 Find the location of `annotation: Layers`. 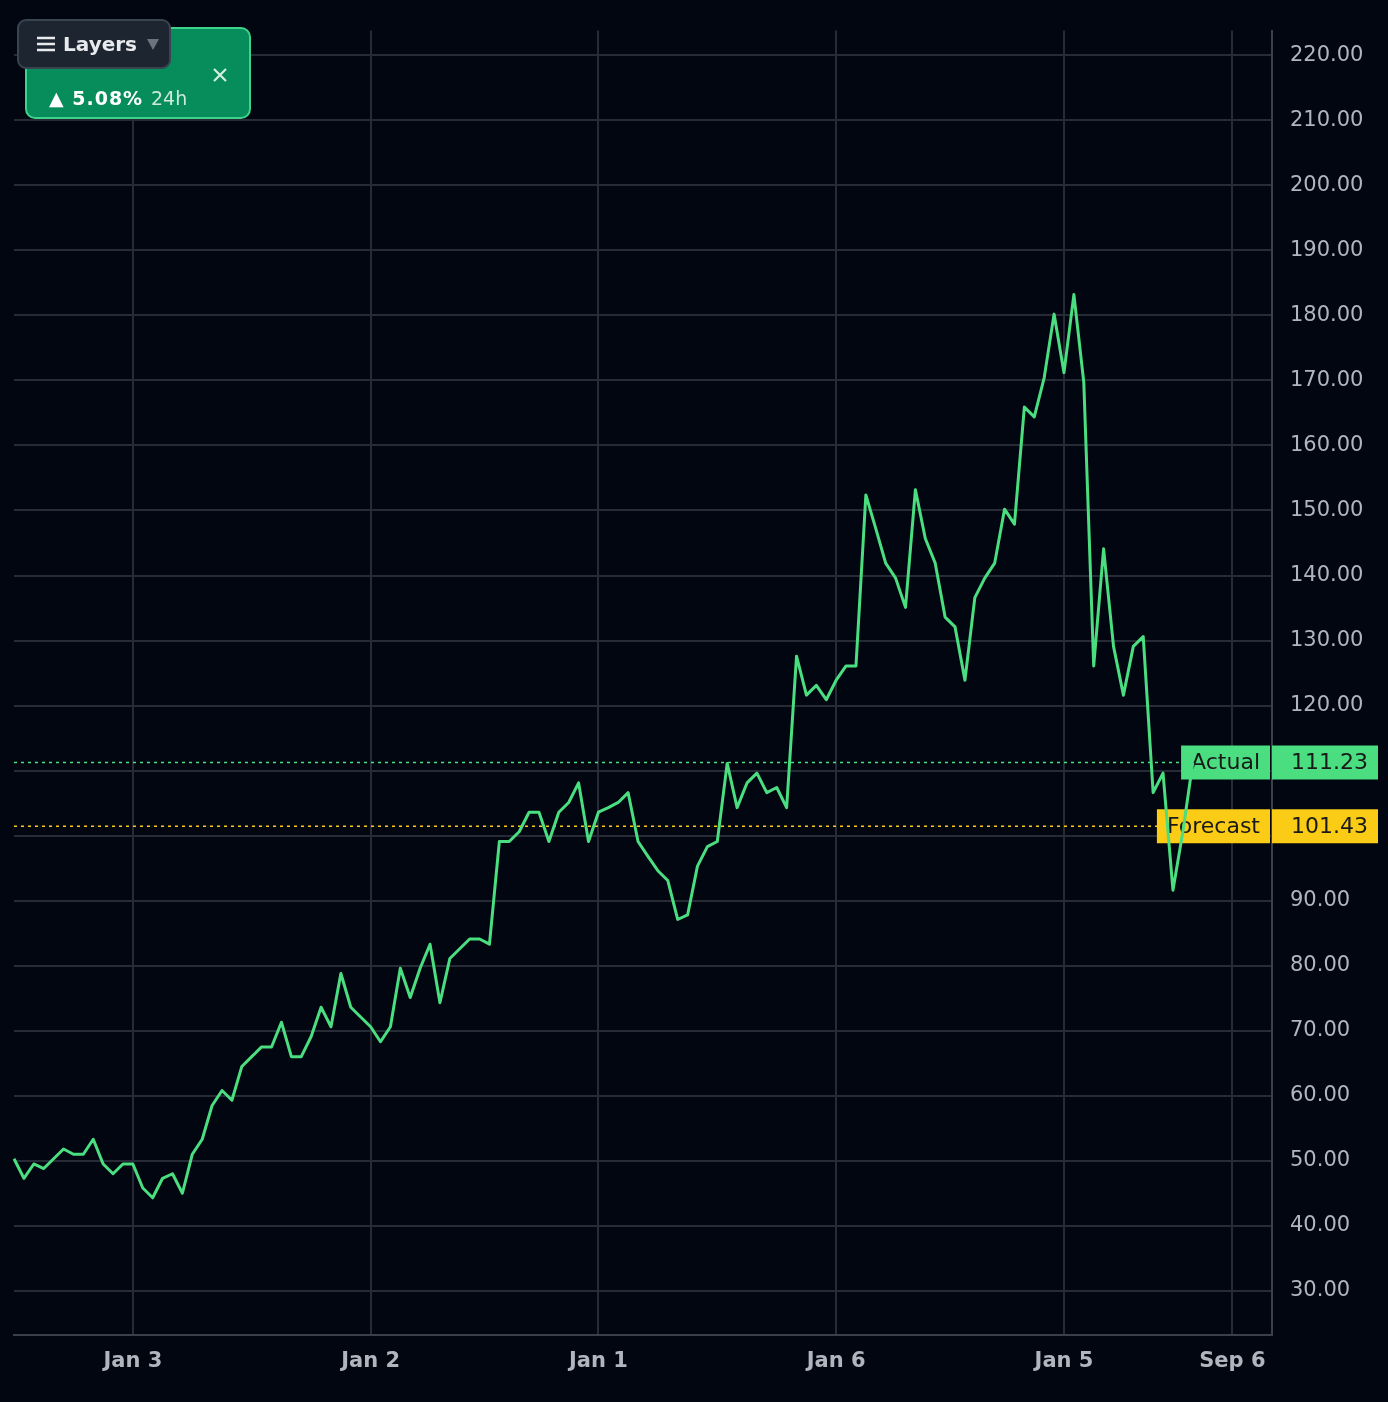

annotation: Layers is located at coordinates (100, 44).